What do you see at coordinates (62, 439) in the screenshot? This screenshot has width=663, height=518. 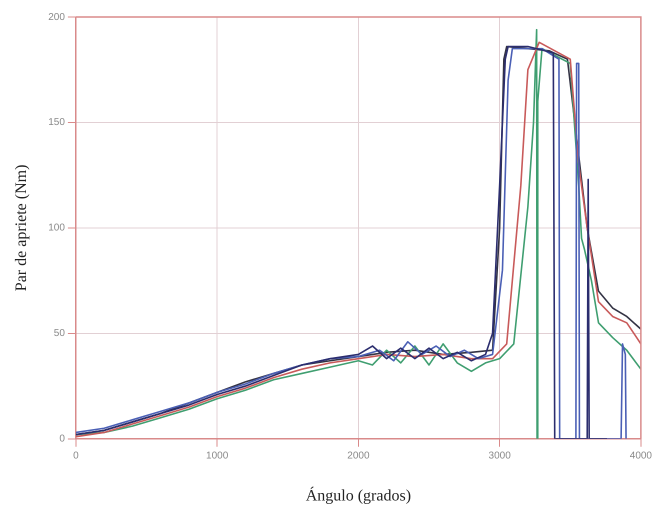 I see `y-tick-label: 0` at bounding box center [62, 439].